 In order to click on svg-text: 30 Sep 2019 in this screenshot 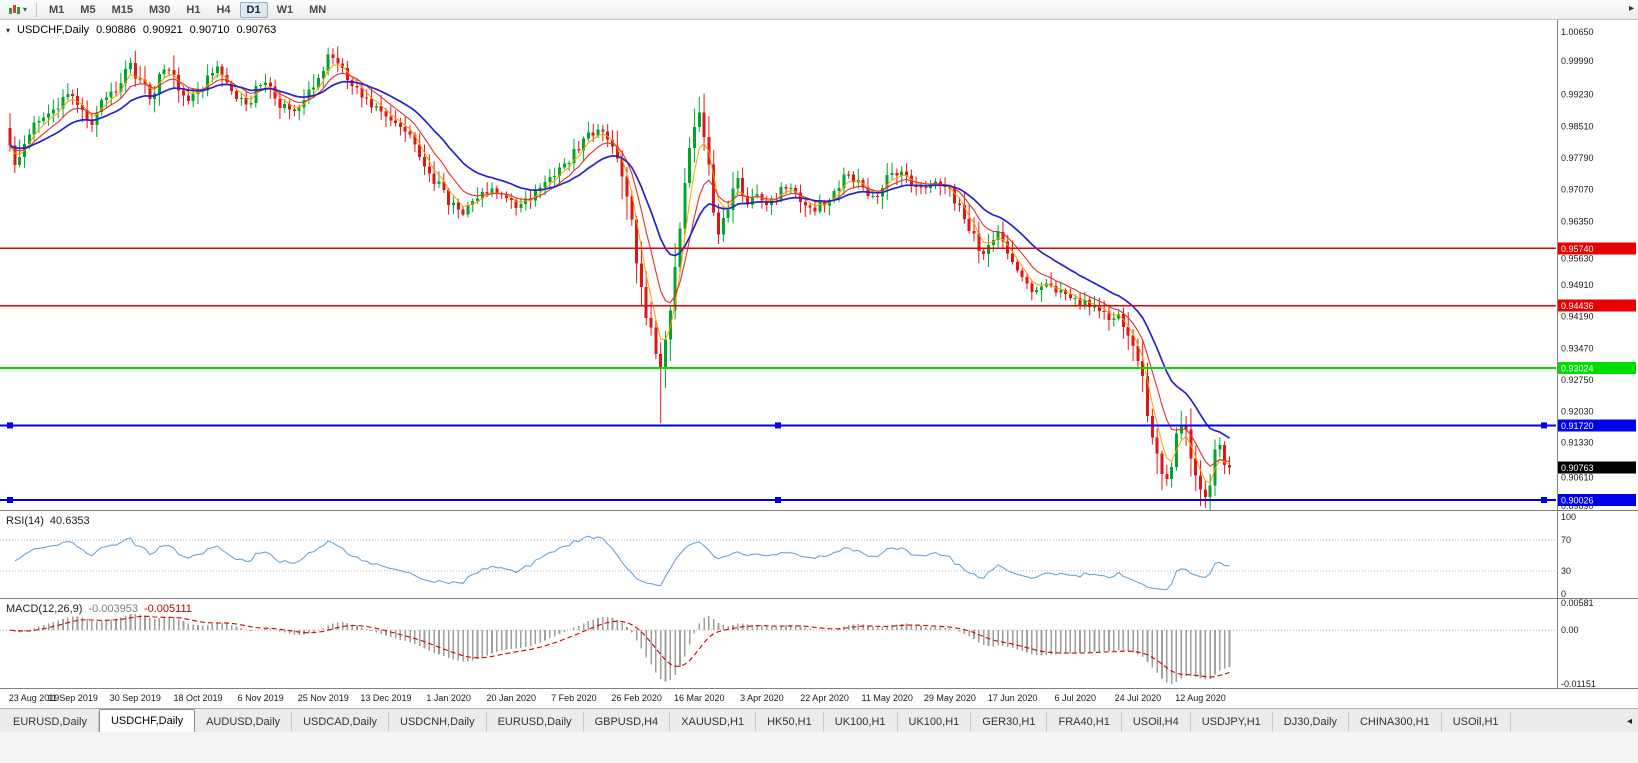, I will do `click(135, 698)`.